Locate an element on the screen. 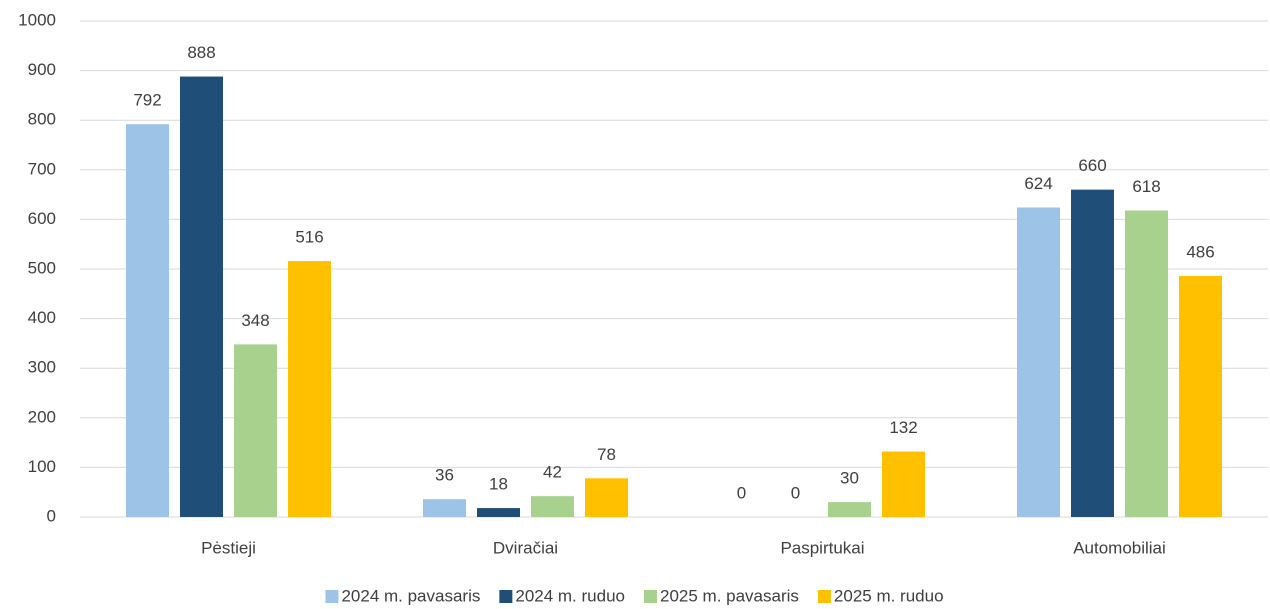  y-tick-label: 0 is located at coordinates (51, 515).